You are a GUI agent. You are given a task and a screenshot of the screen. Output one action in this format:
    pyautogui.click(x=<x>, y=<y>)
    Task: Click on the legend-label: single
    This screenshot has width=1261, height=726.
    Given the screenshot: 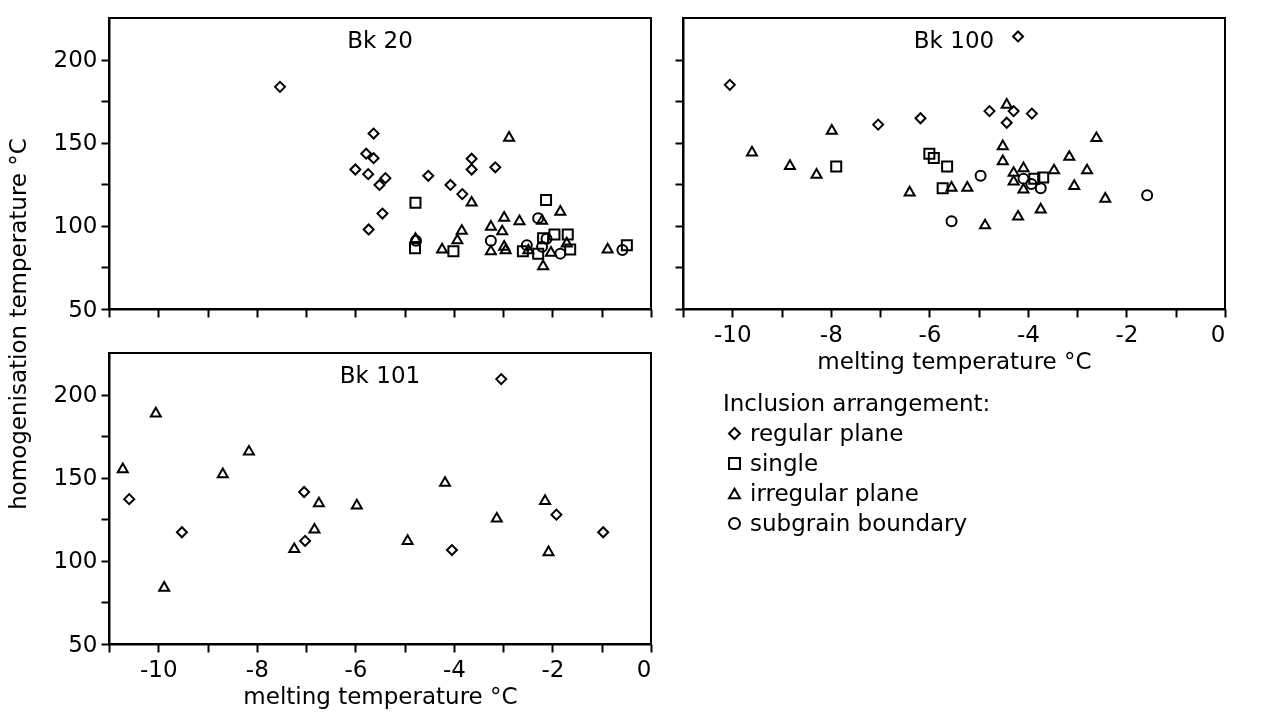 What is the action you would take?
    pyautogui.click(x=784, y=462)
    